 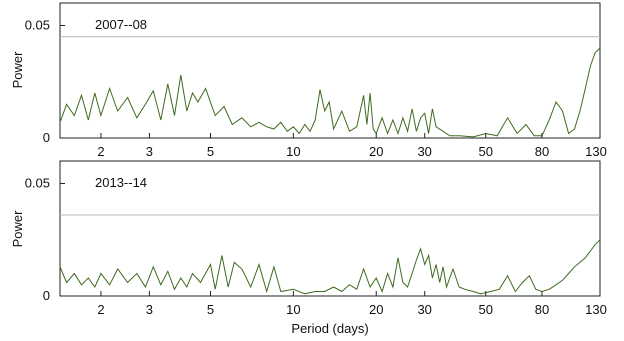 What do you see at coordinates (17, 229) in the screenshot?
I see `panel-2013-14-ylabel: Power` at bounding box center [17, 229].